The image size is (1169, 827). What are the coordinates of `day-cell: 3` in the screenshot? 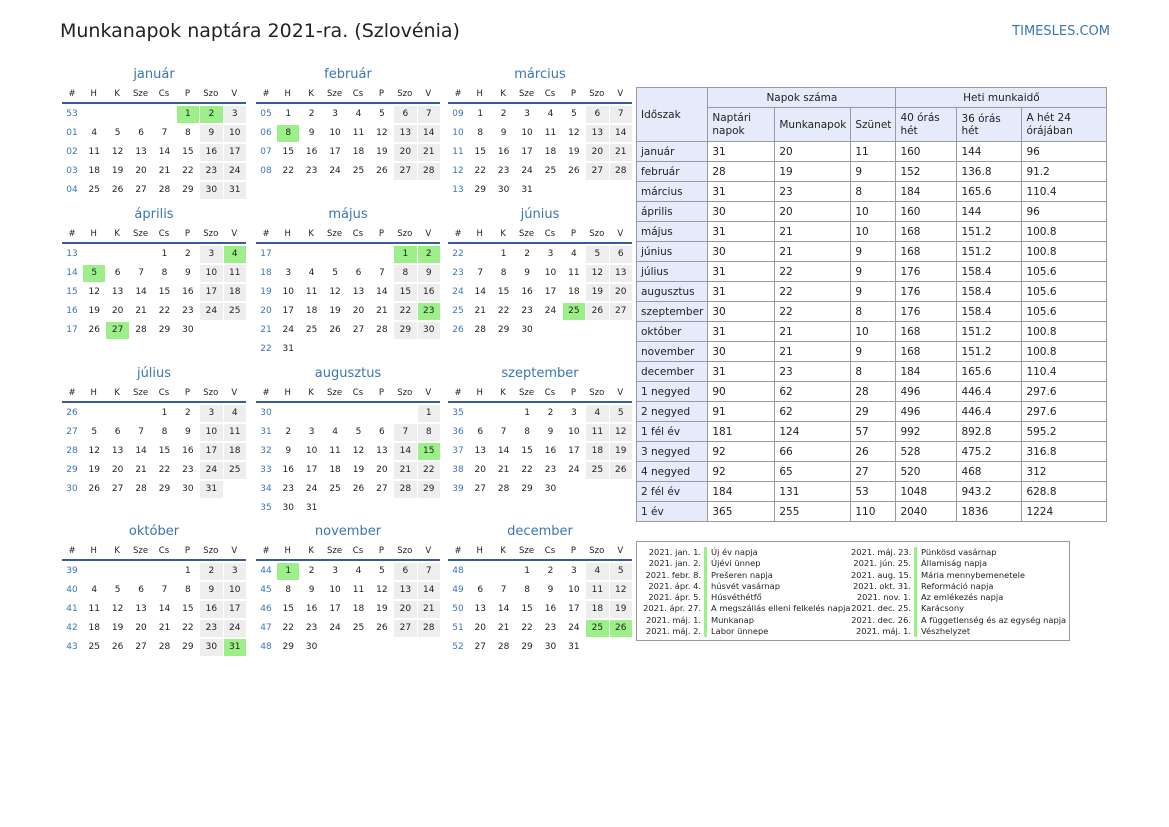 It's located at (527, 114).